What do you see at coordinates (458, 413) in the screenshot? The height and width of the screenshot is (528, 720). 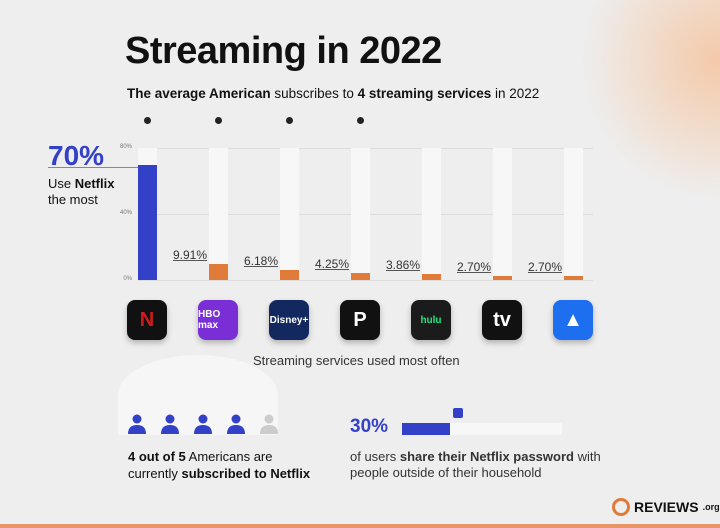 I see `marker-icon` at bounding box center [458, 413].